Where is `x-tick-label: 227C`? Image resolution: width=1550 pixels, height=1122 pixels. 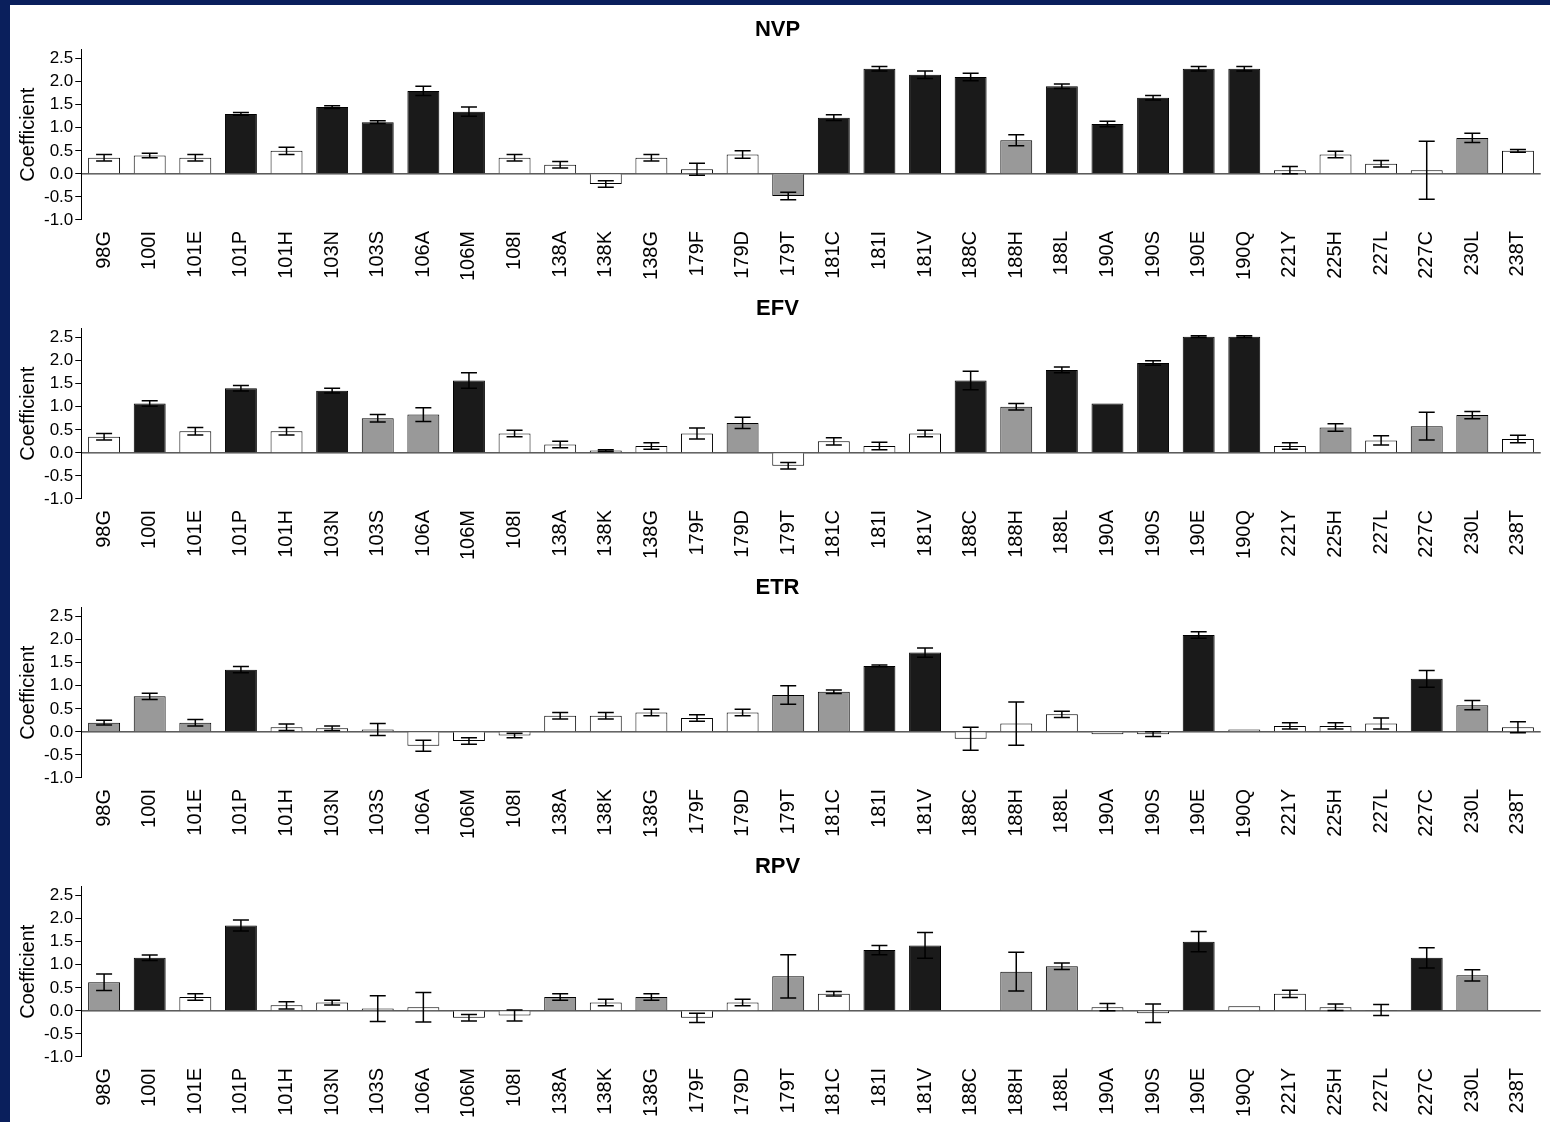
x-tick-label: 227C is located at coordinates (1425, 1091).